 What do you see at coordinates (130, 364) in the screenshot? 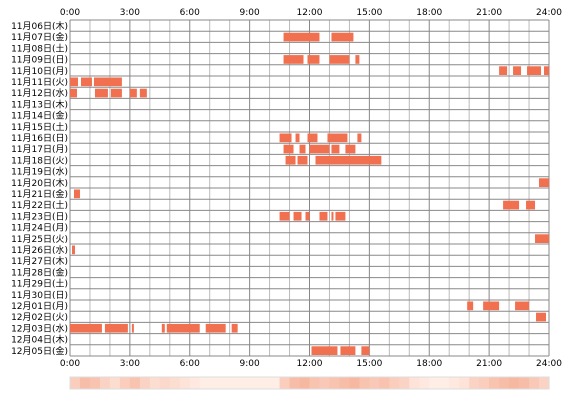
I see `x-tick-label-bottom-1: 3:00` at bounding box center [130, 364].